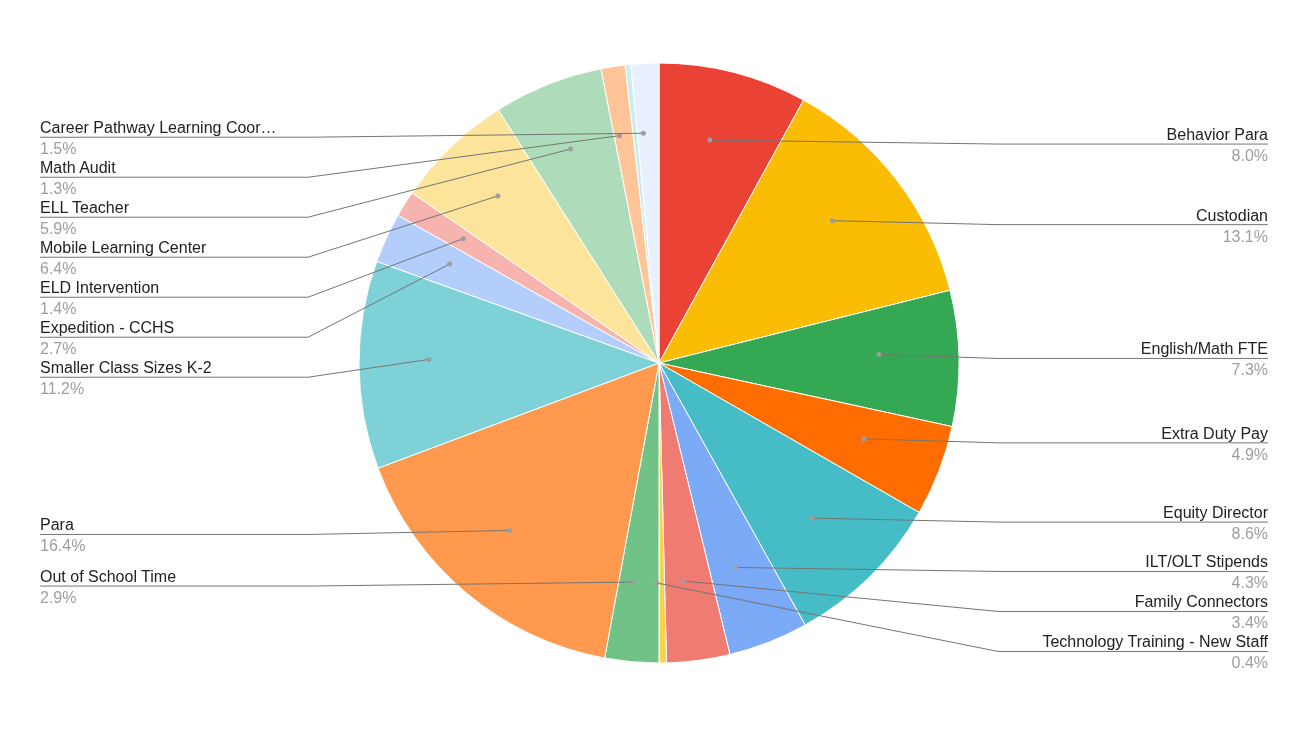 This screenshot has width=1307, height=741. Describe the element at coordinates (1214, 433) in the screenshot. I see `slice-label: Extra Duty Pay` at that location.